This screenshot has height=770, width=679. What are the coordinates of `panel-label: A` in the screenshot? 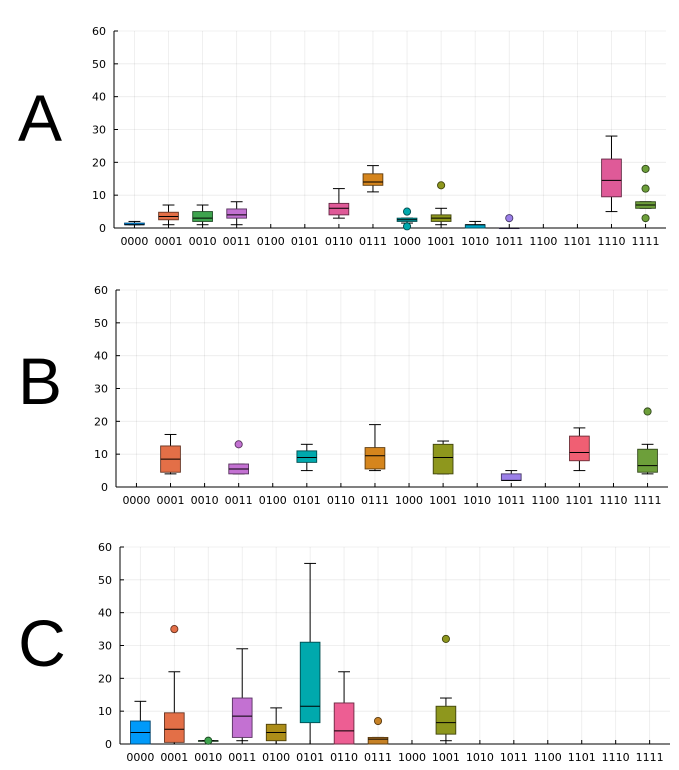 It's located at (40, 118).